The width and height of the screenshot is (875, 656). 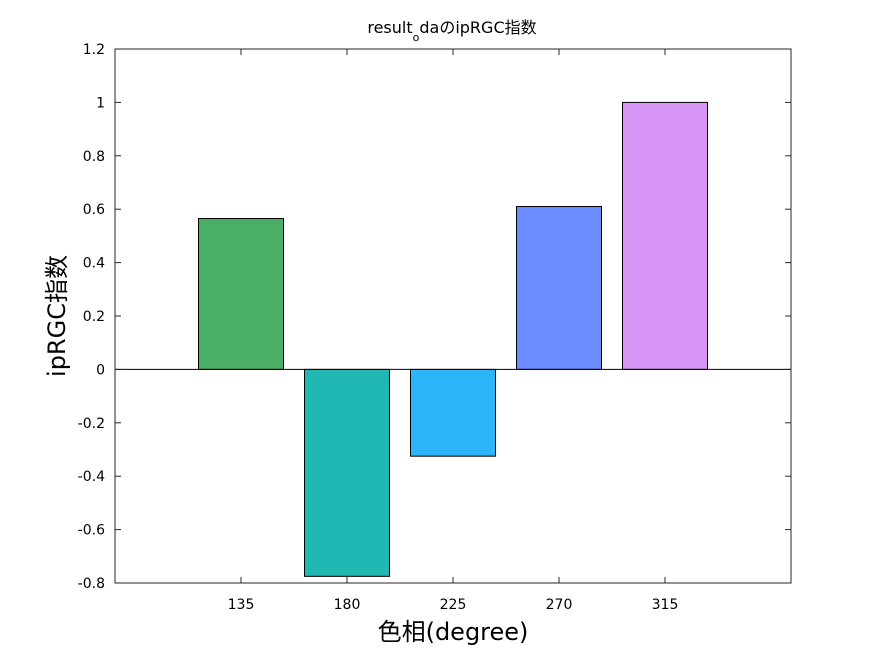 I want to click on y-tick-label: 0.2, so click(x=94, y=317).